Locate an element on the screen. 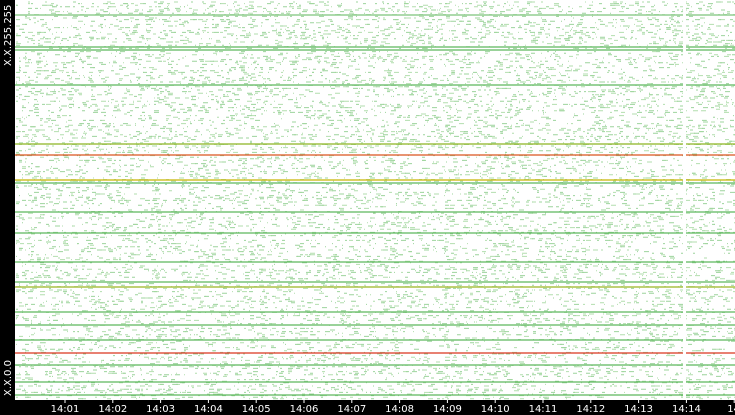  time-label: 14:07 is located at coordinates (351, 409).